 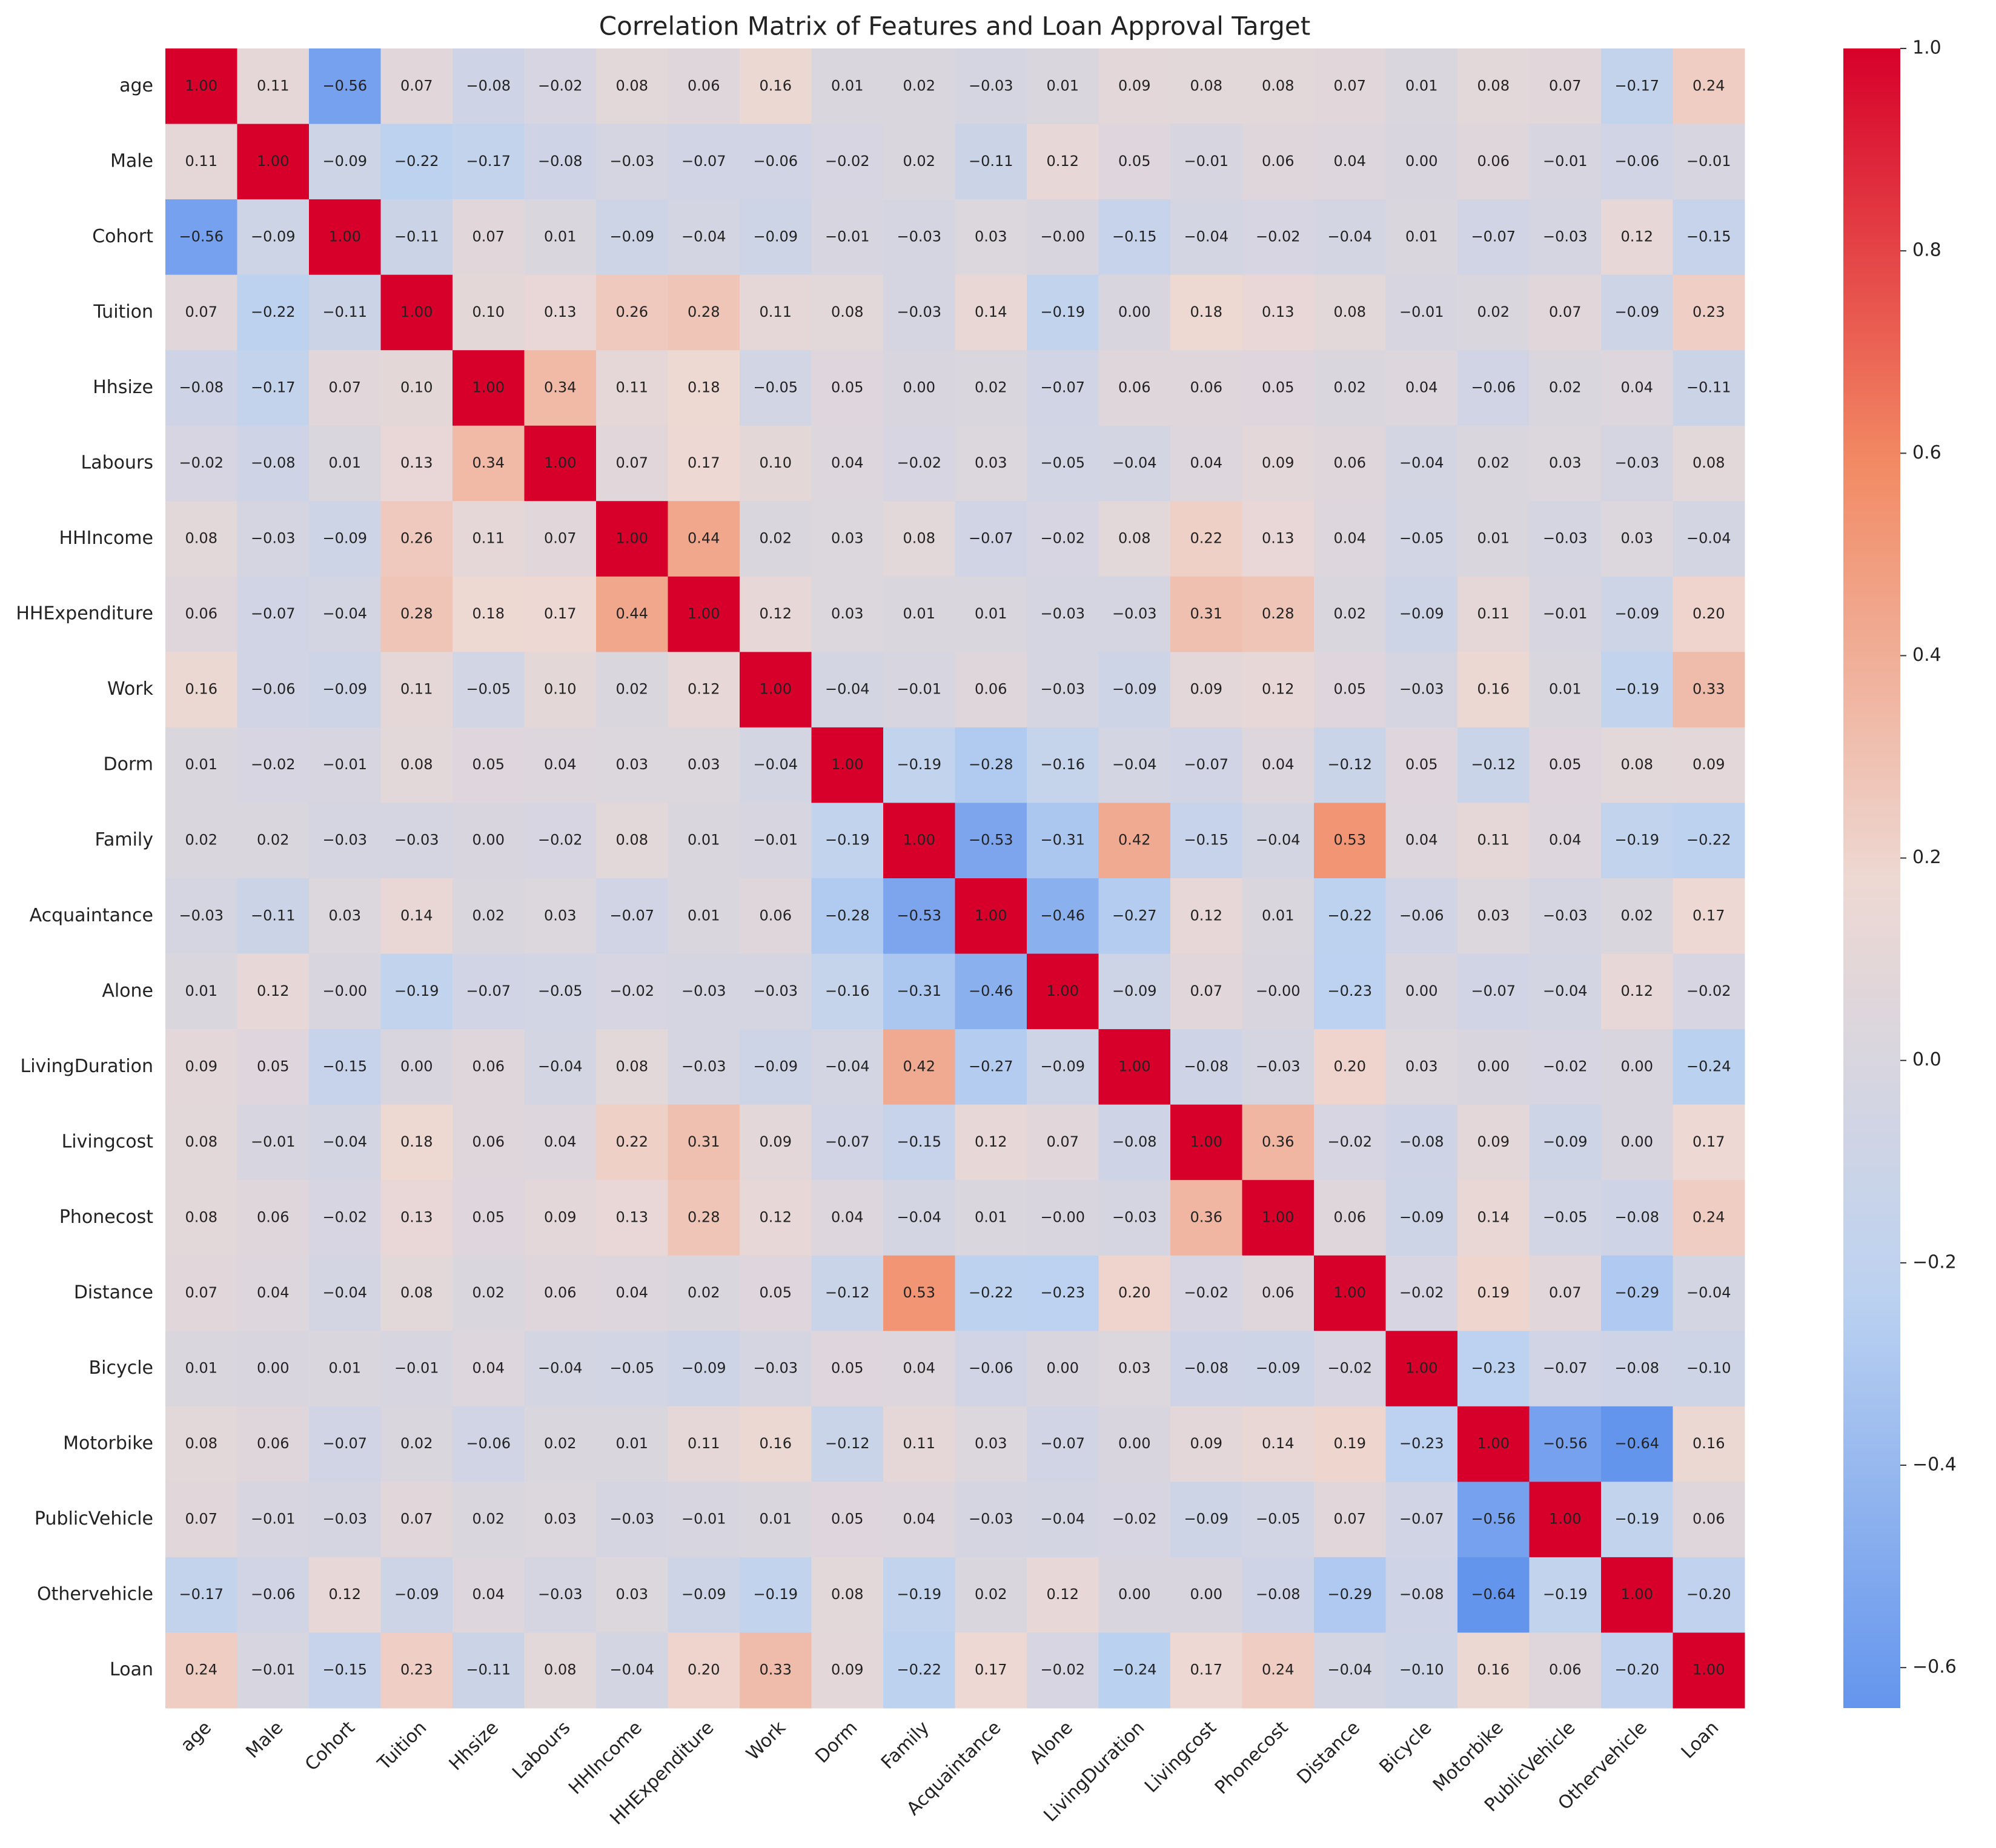 What do you see at coordinates (632, 1141) in the screenshot?
I see `cell-label: 0.22` at bounding box center [632, 1141].